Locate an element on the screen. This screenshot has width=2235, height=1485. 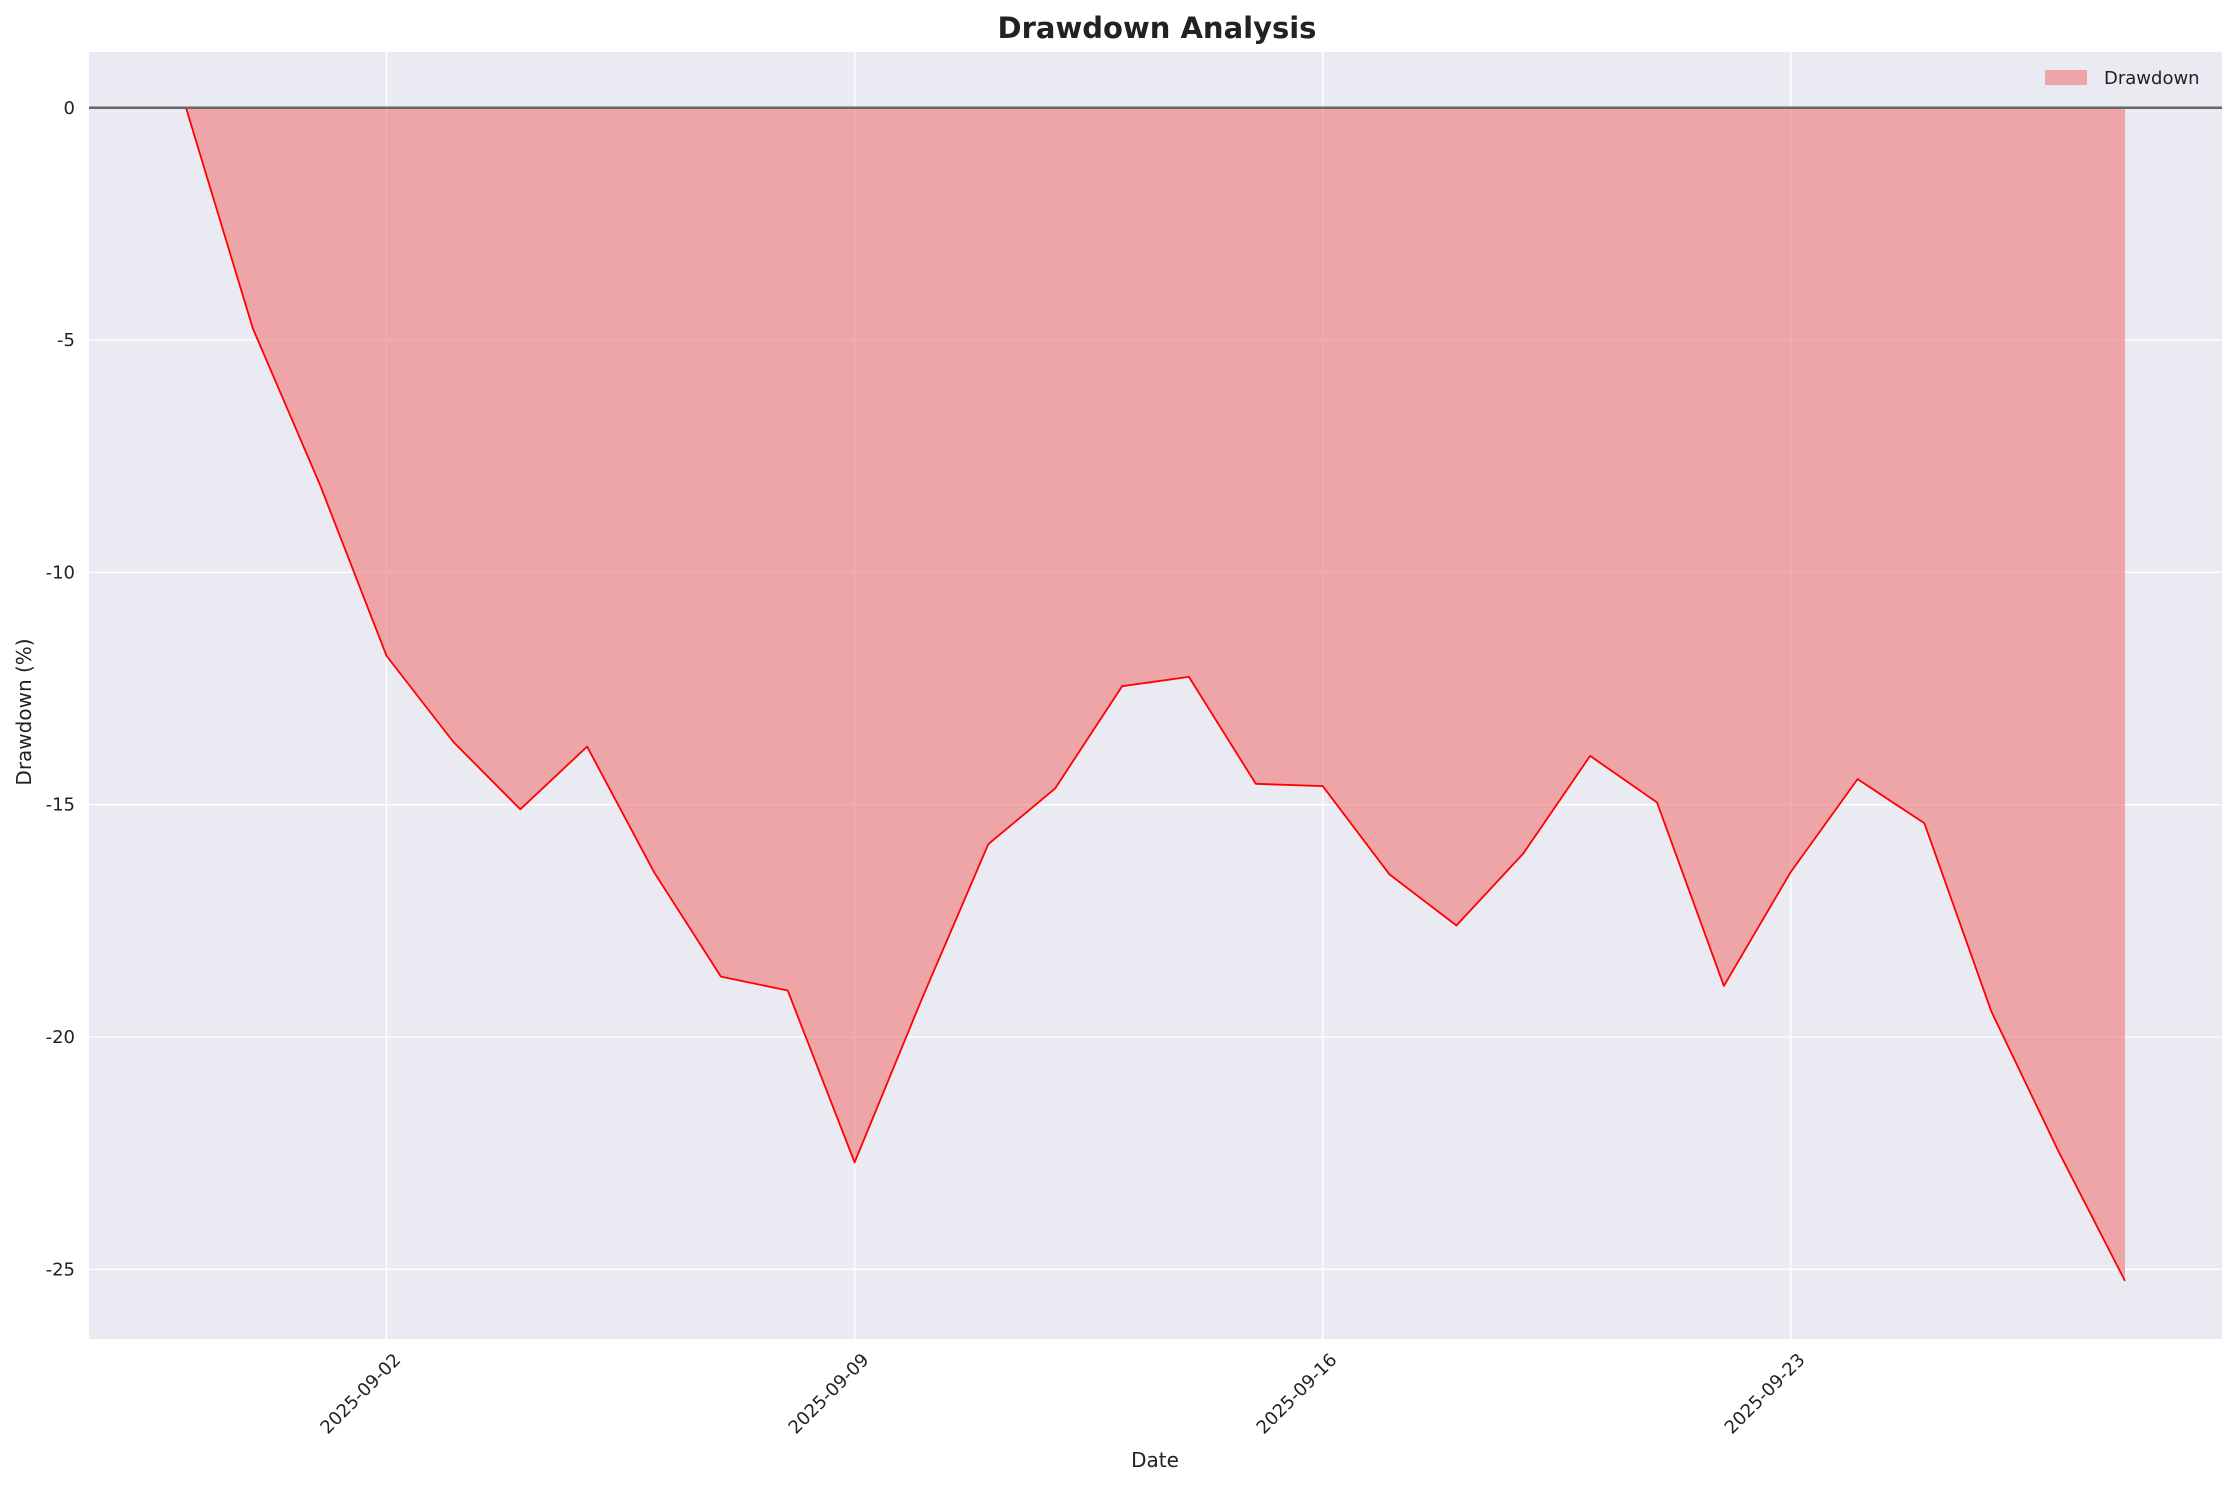
y-tick-label-5: -25 is located at coordinates (60, 1269).